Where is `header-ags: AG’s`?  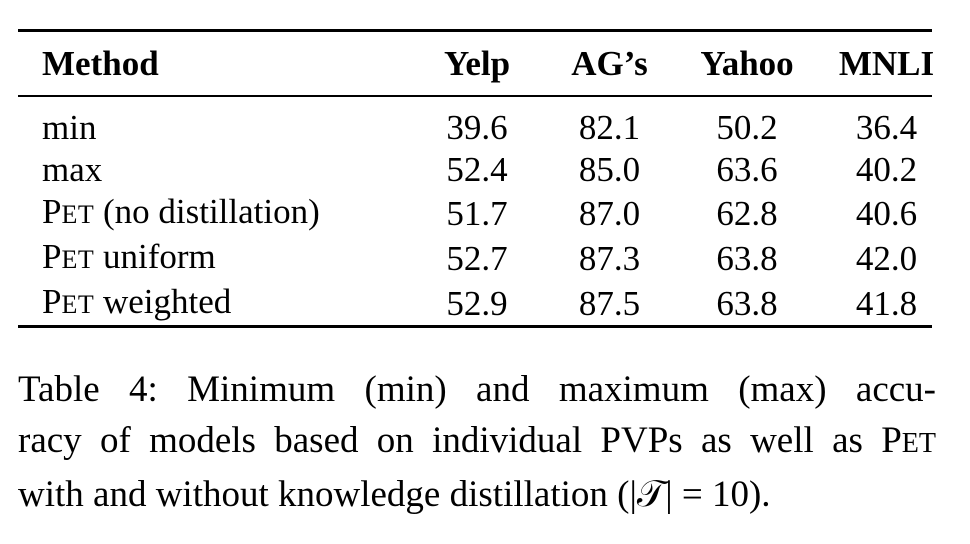 header-ags: AG’s is located at coordinates (609, 63).